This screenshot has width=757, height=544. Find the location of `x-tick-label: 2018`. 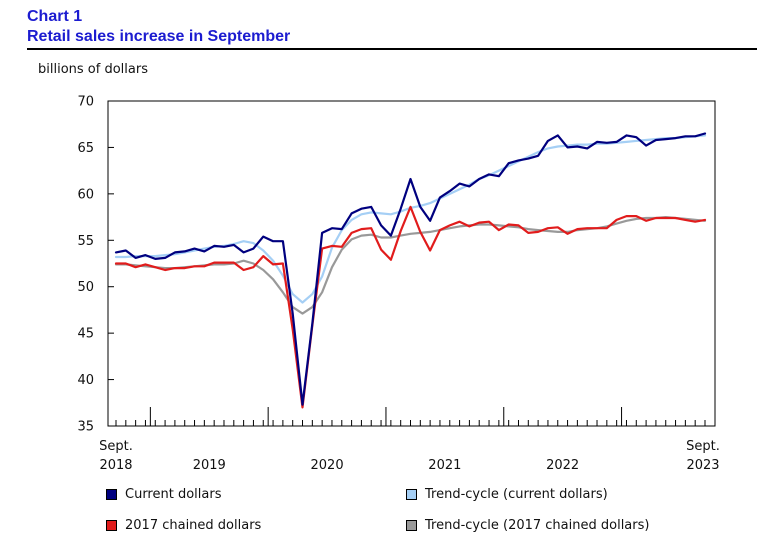

x-tick-label: 2018 is located at coordinates (115, 465).